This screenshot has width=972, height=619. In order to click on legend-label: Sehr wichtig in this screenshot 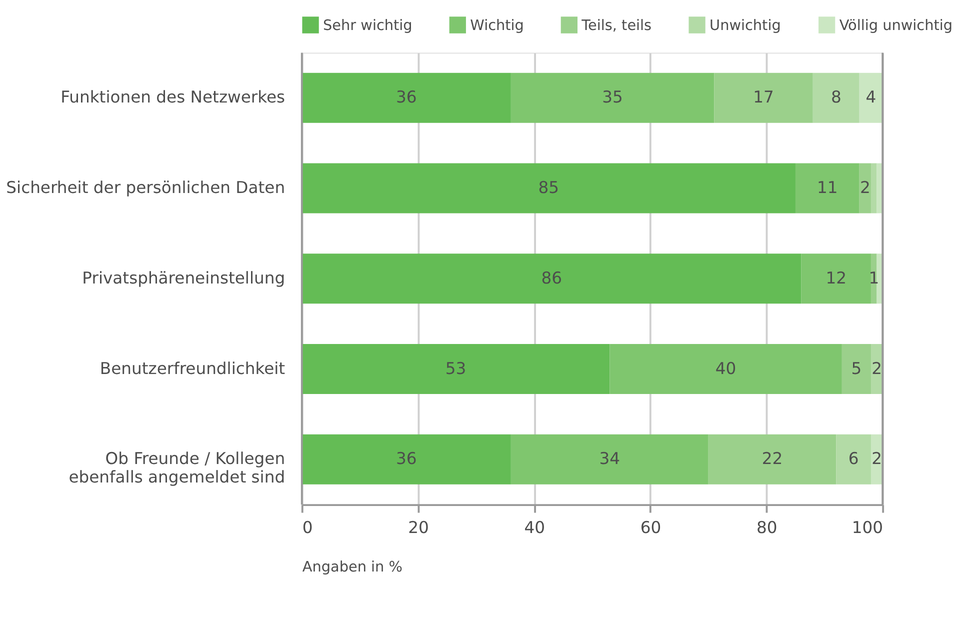, I will do `click(367, 26)`.